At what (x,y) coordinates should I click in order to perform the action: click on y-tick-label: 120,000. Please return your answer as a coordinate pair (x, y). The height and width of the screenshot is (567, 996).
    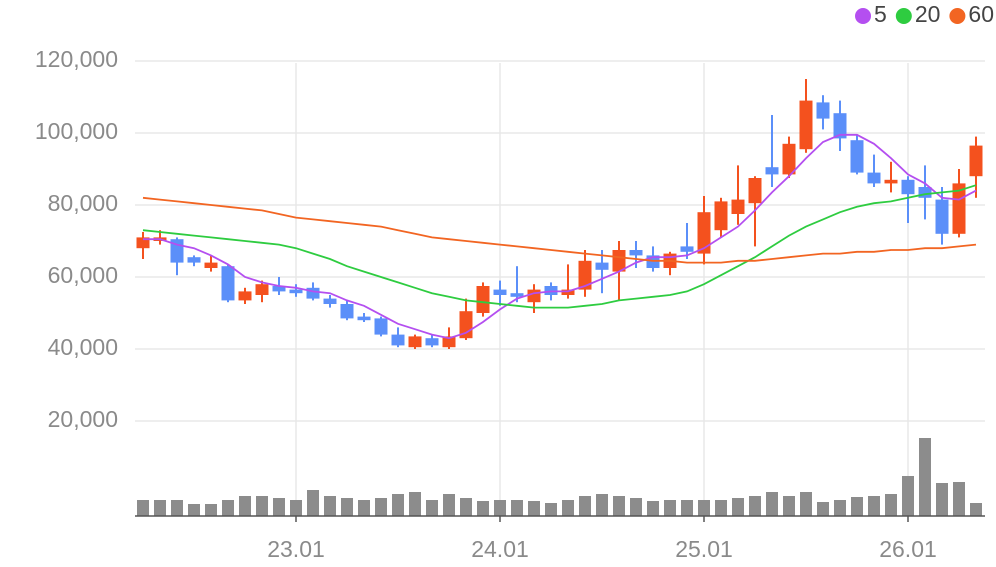
    Looking at the image, I should click on (76, 59).